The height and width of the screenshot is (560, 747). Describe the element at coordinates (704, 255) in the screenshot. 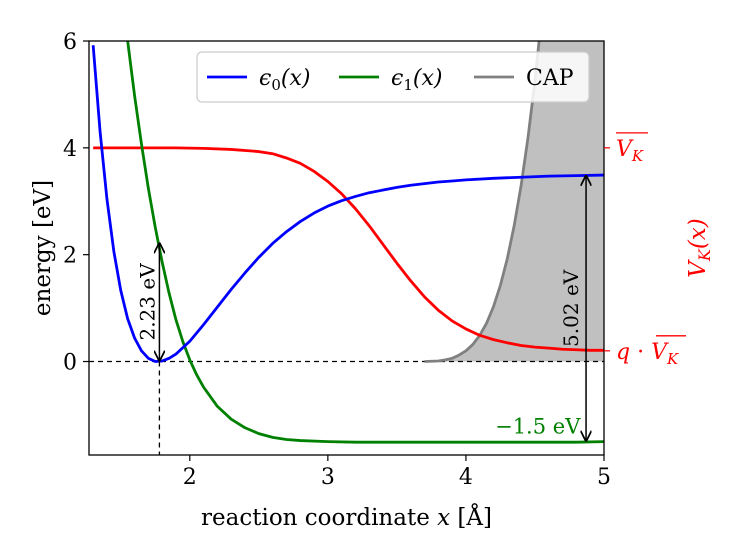

I see `right-axis-label-sub: K` at that location.